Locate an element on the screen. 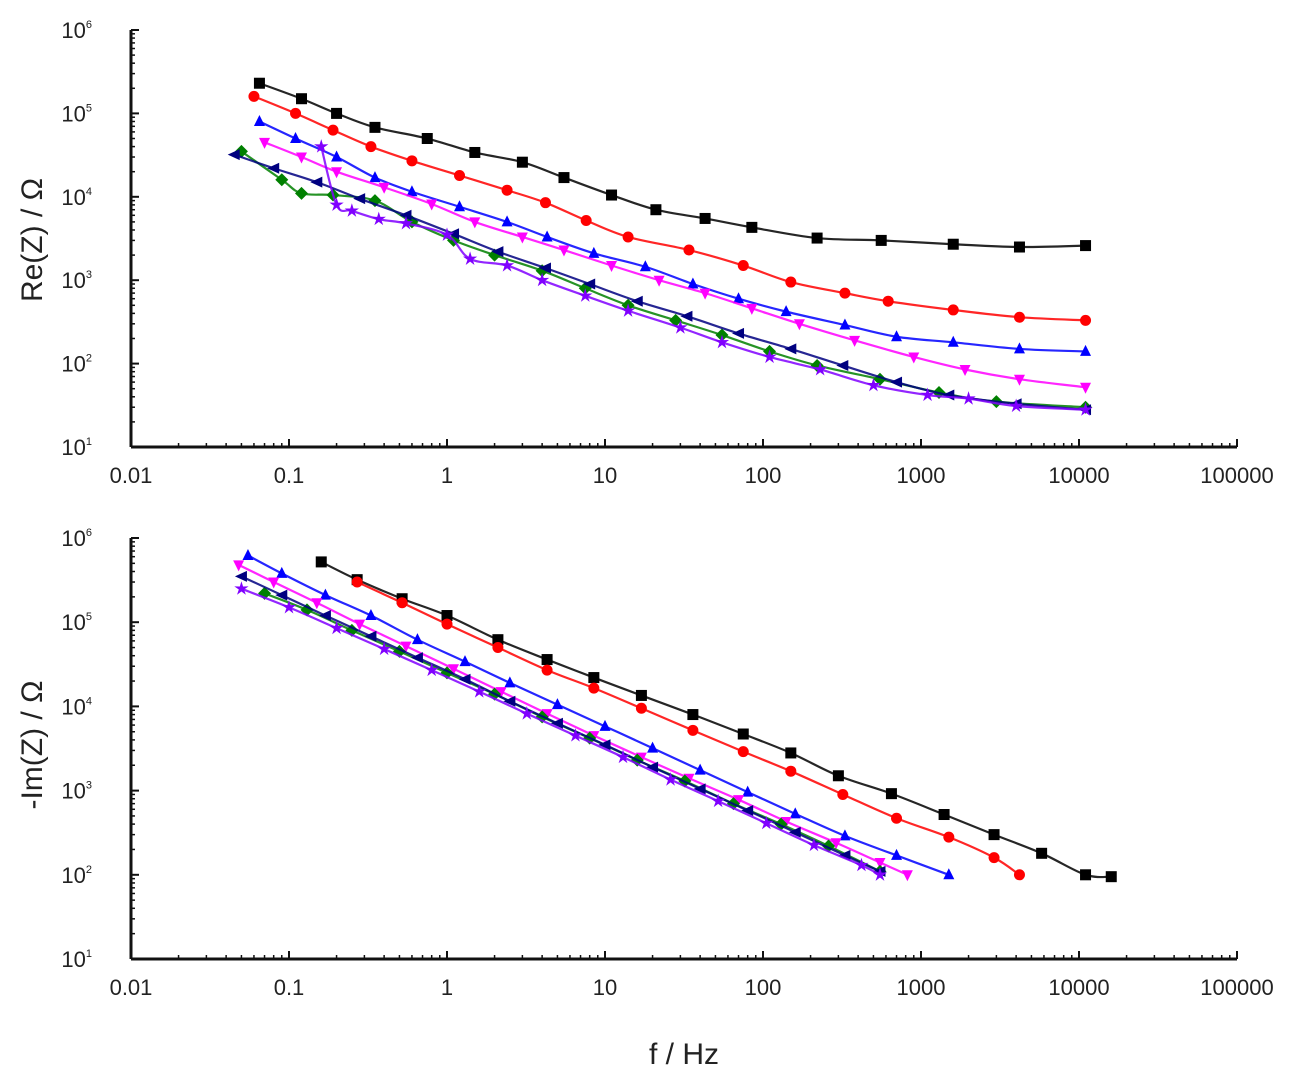  x-tick-label: 10000 is located at coordinates (1078, 475).